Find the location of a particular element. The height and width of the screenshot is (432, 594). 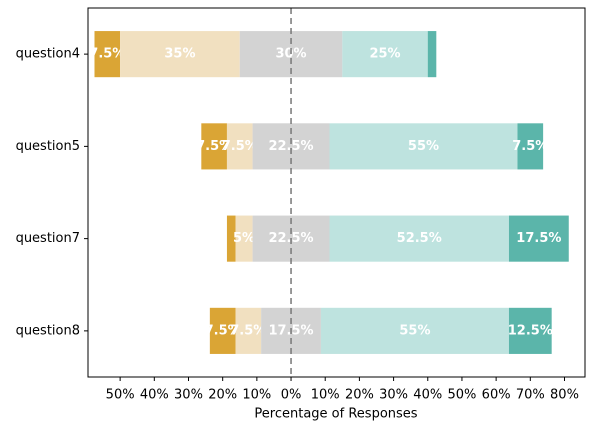

value-label: 17.5% is located at coordinates (538, 238).